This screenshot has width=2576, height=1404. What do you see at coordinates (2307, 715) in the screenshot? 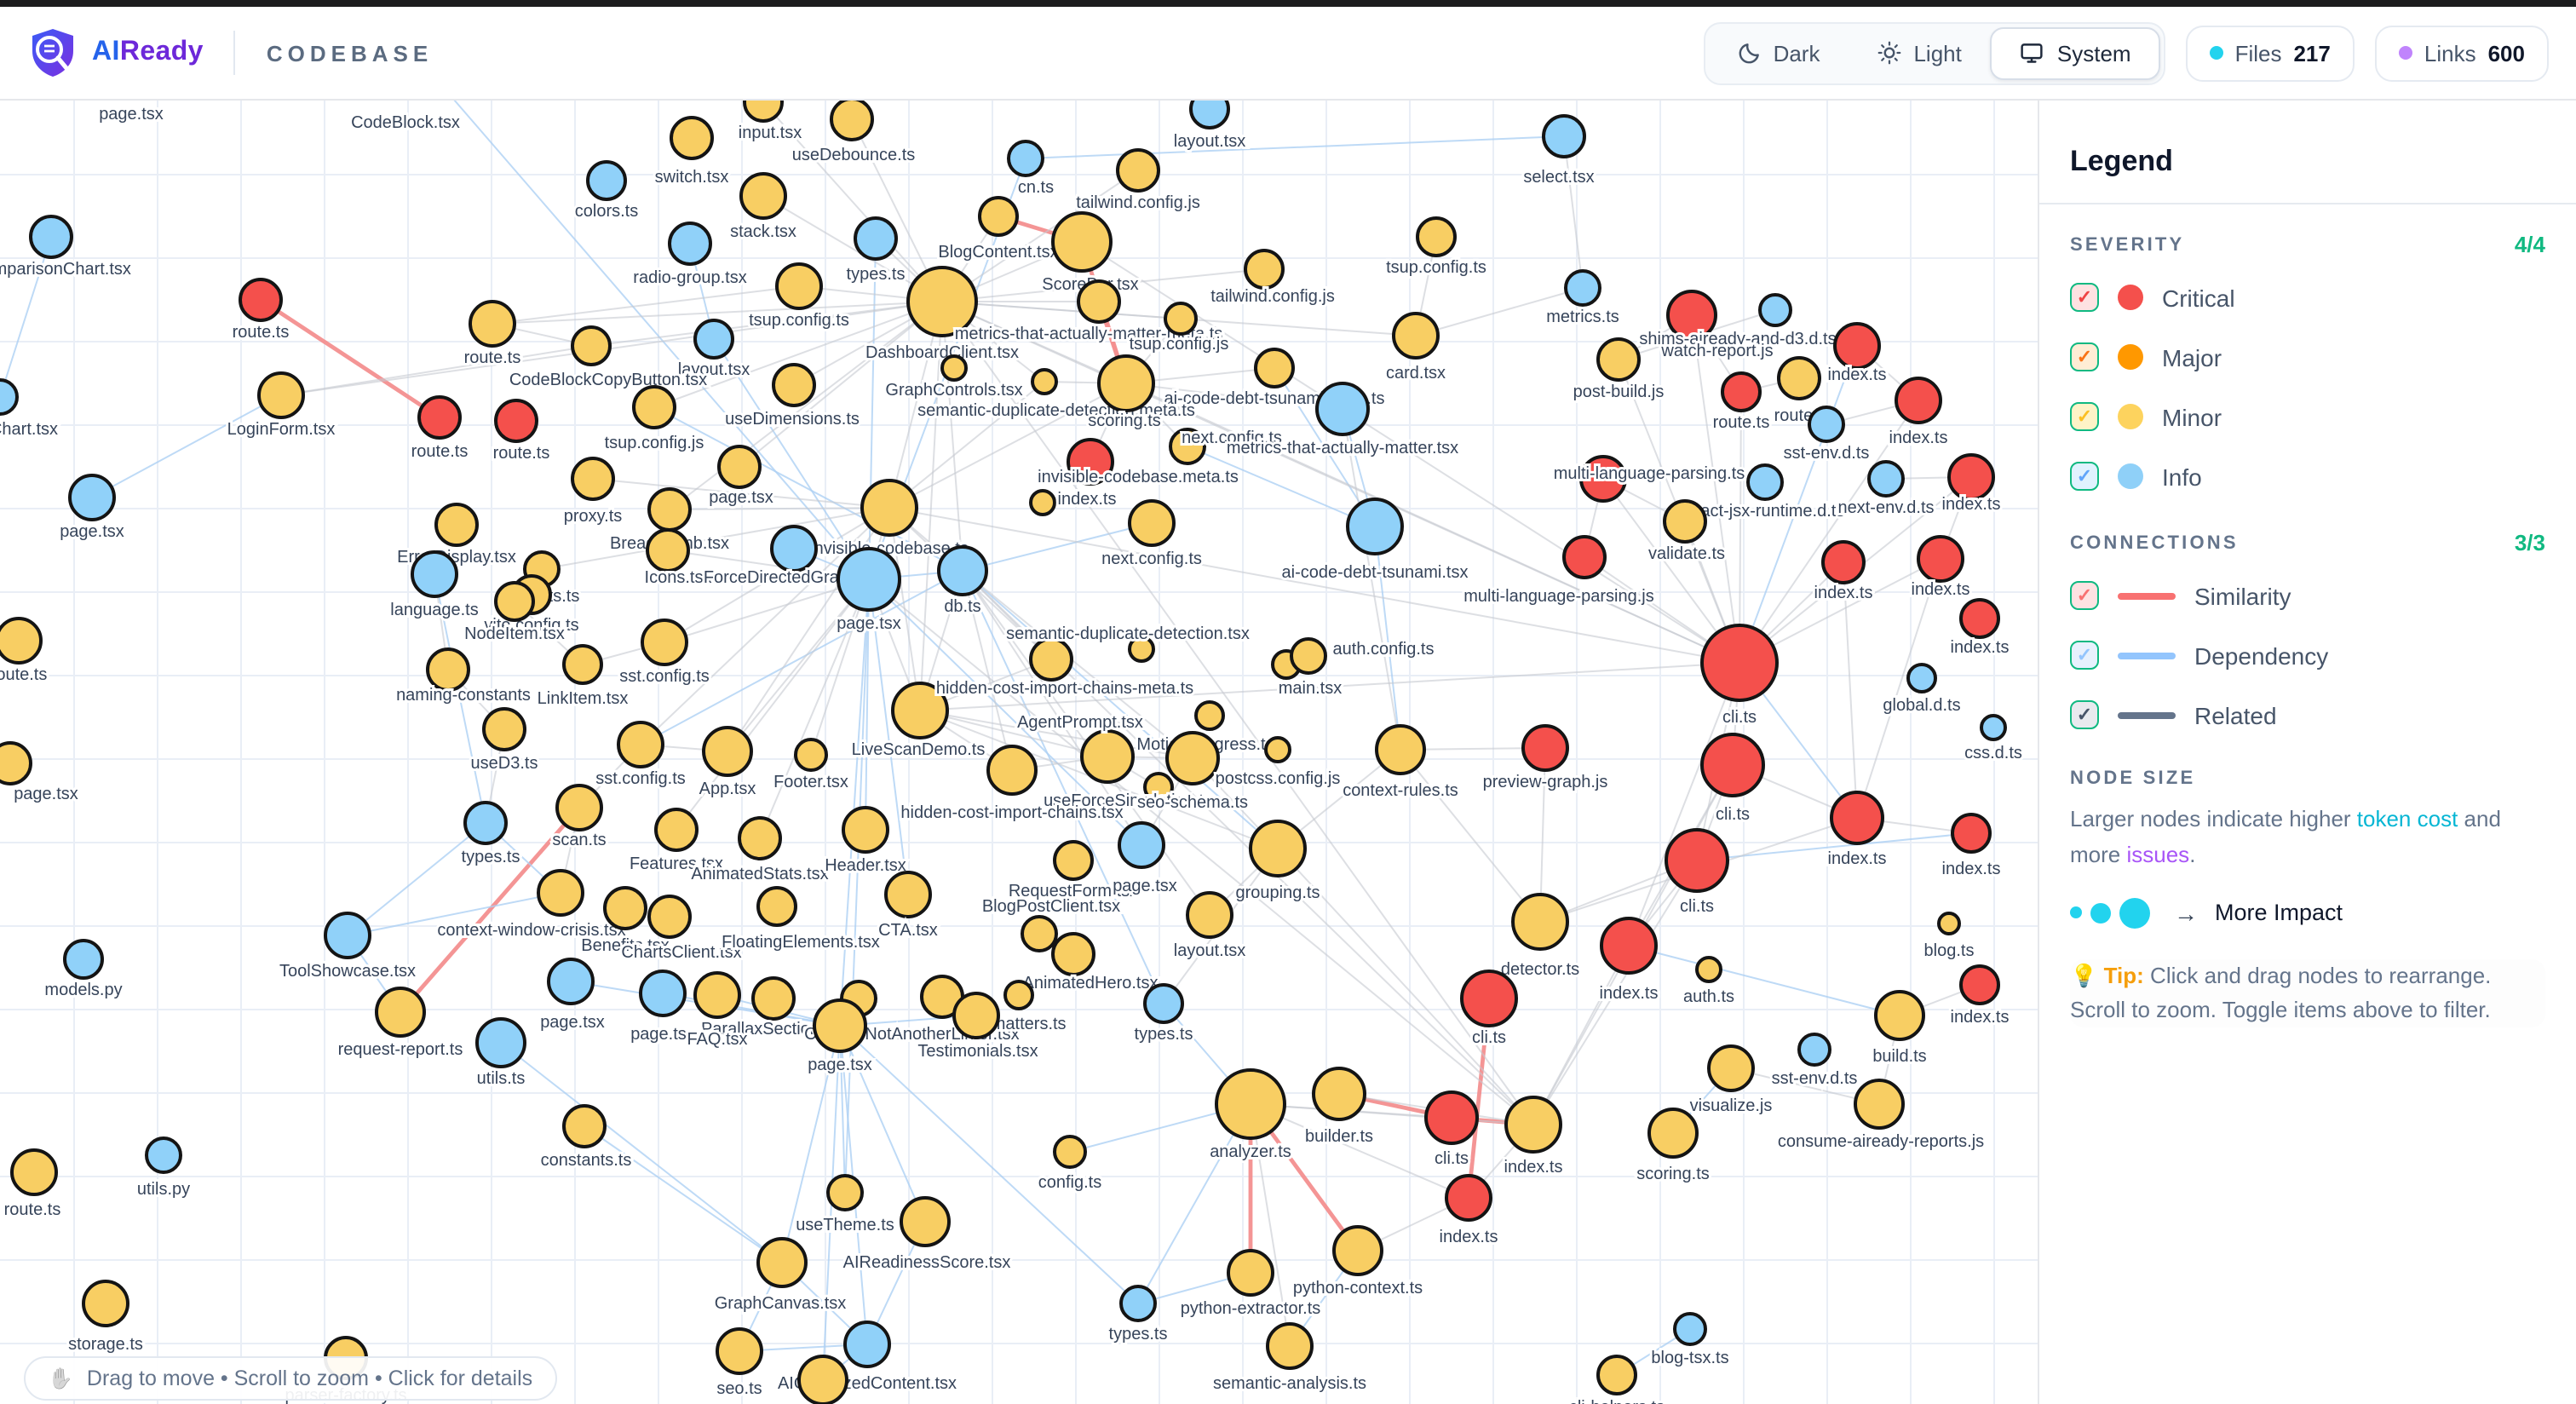
I see `connection-item-related: ✓ Related` at bounding box center [2307, 715].